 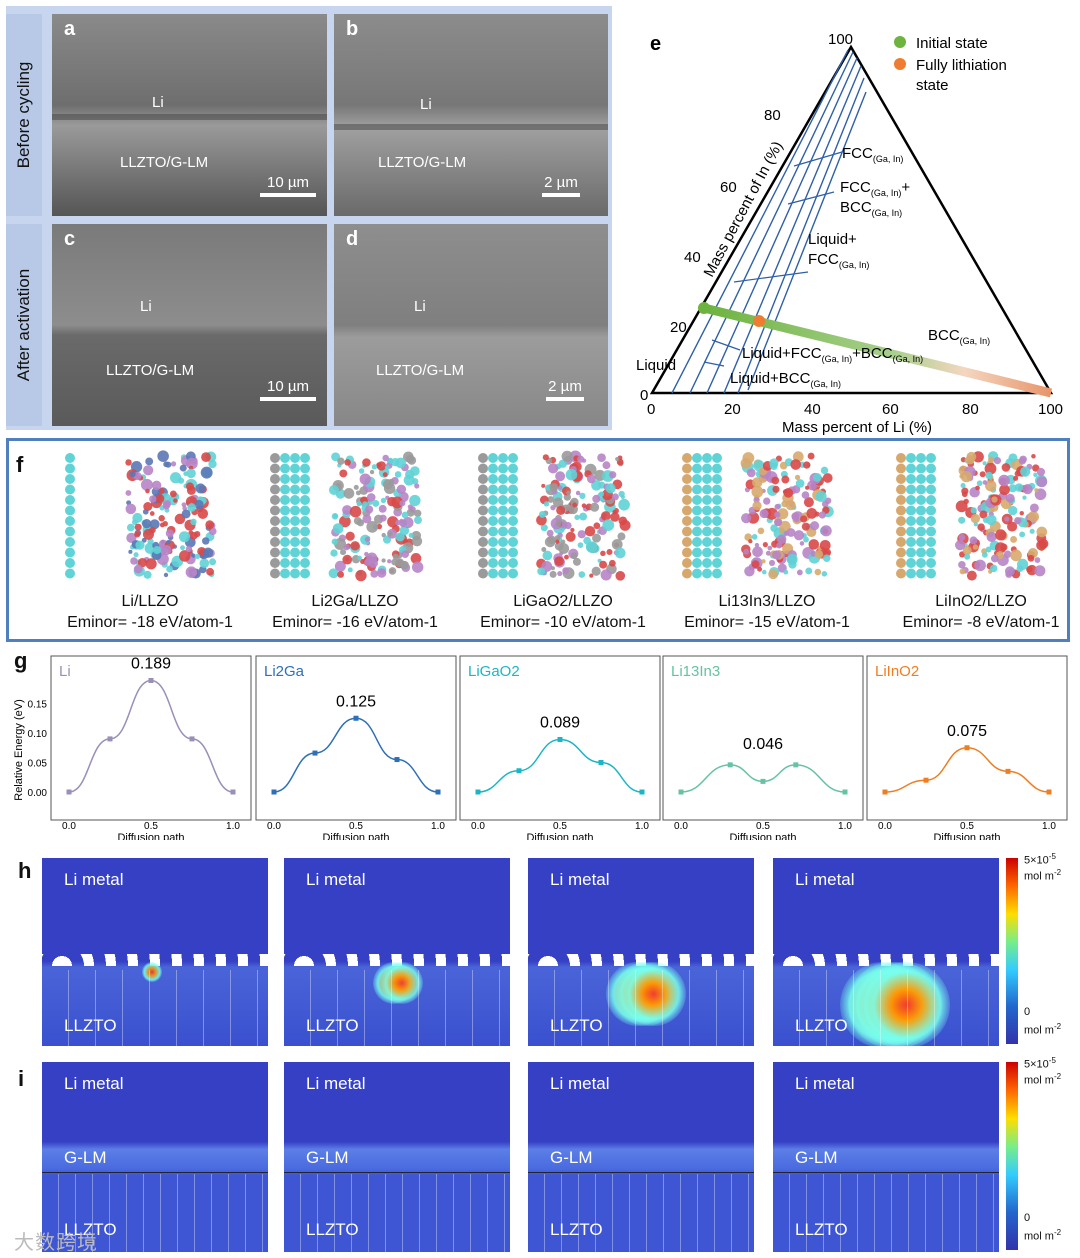 What do you see at coordinates (1040, 859) in the screenshot?
I see `colorbar-max: 5×10⁻⁵` at bounding box center [1040, 859].